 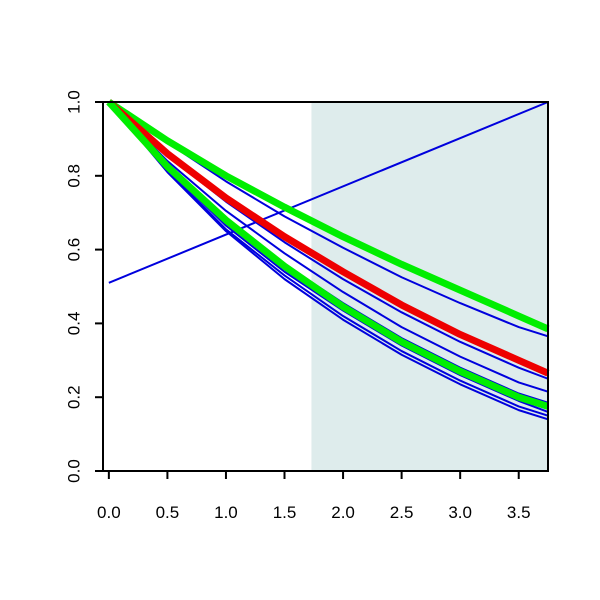 I want to click on y-tick-label: 0.0, so click(x=73, y=471).